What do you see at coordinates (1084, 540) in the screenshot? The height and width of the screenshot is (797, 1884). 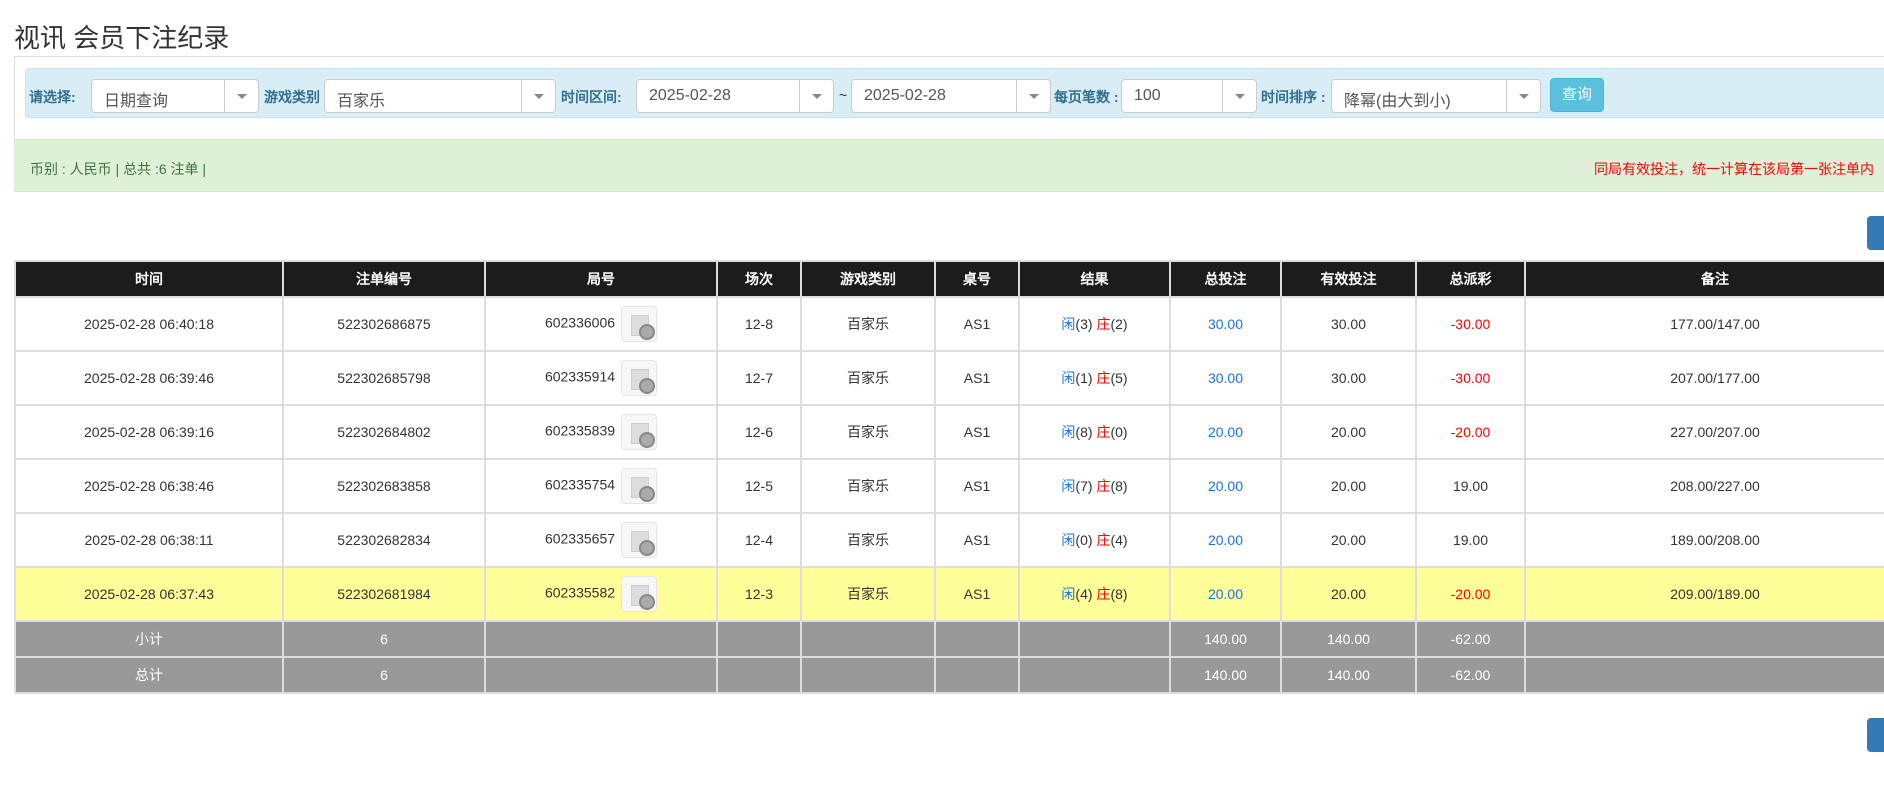 I see `player-points: (0)` at bounding box center [1084, 540].